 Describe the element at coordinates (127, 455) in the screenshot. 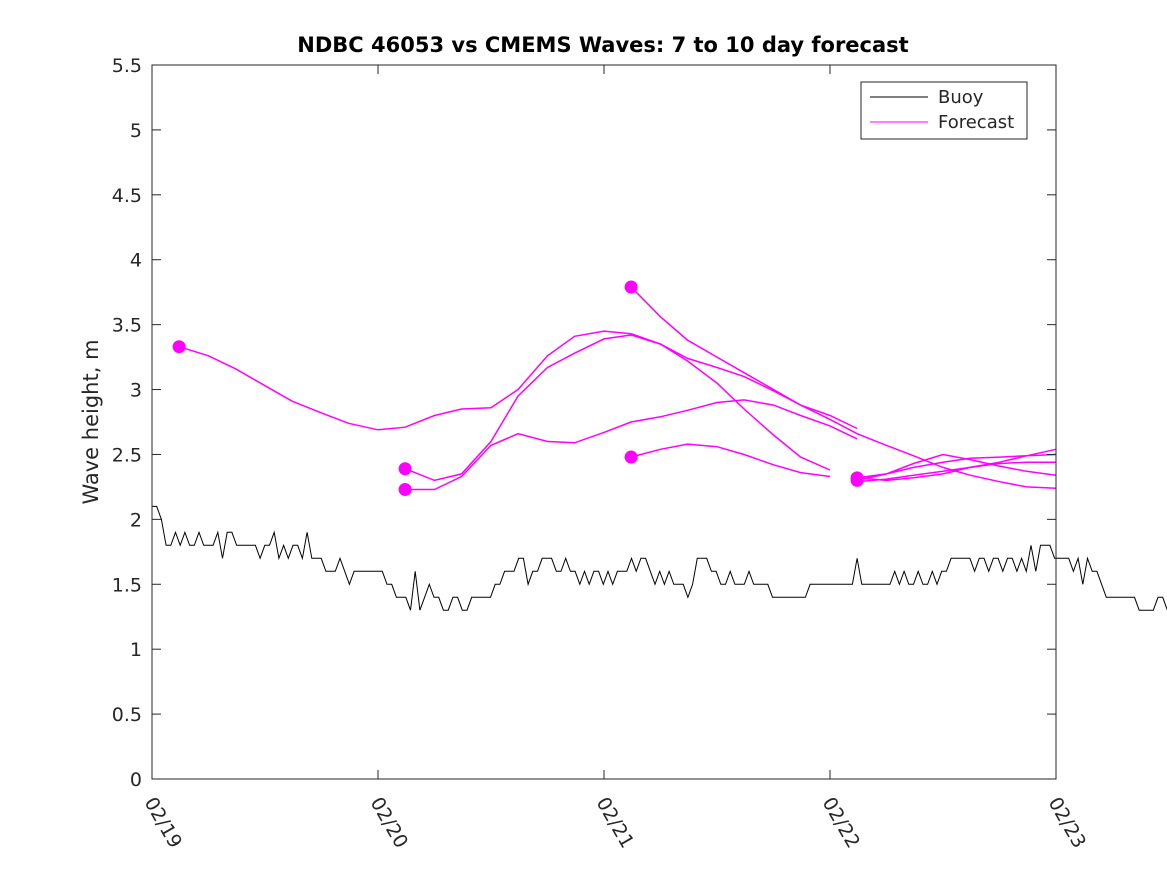

I see `y-tick-label: 2.5` at that location.